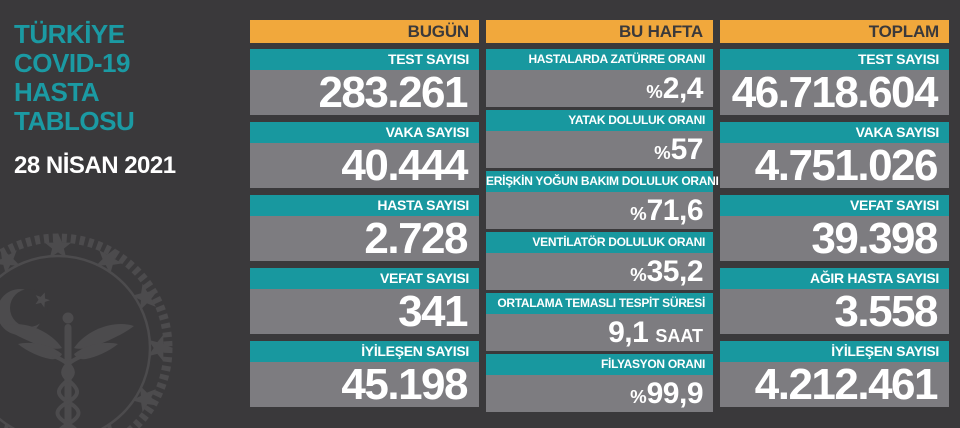 The height and width of the screenshot is (428, 960). What do you see at coordinates (364, 31) in the screenshot?
I see `column-header-today: BUGÜN` at bounding box center [364, 31].